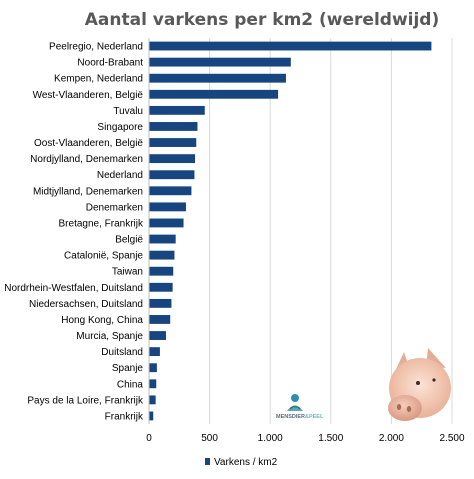  I want to click on category-label: Taiwan, so click(127, 272).